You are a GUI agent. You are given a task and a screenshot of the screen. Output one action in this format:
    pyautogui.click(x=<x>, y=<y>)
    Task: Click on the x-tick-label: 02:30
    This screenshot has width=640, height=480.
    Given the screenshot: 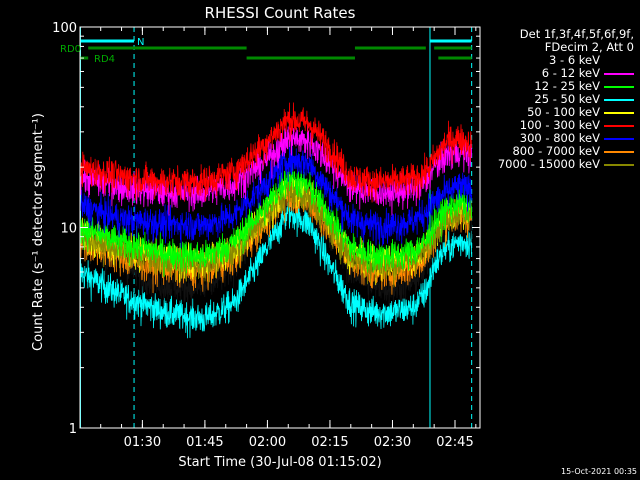 What is the action you would take?
    pyautogui.click(x=392, y=442)
    